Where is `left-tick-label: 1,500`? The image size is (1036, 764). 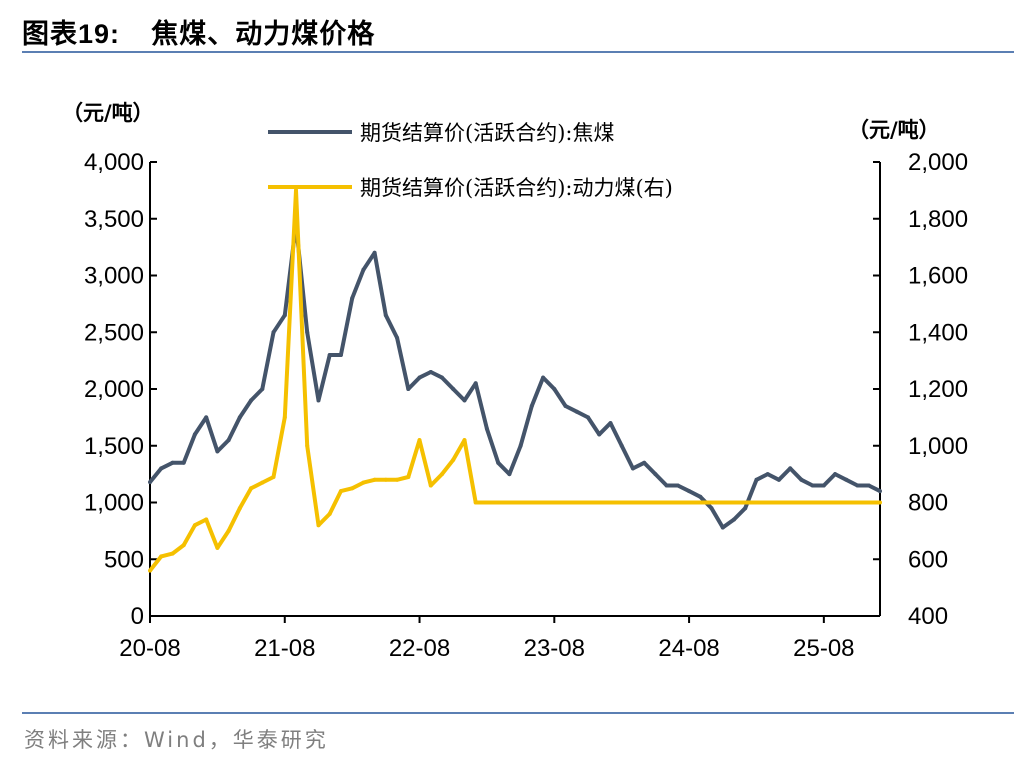
left-tick-label: 1,500 is located at coordinates (114, 446).